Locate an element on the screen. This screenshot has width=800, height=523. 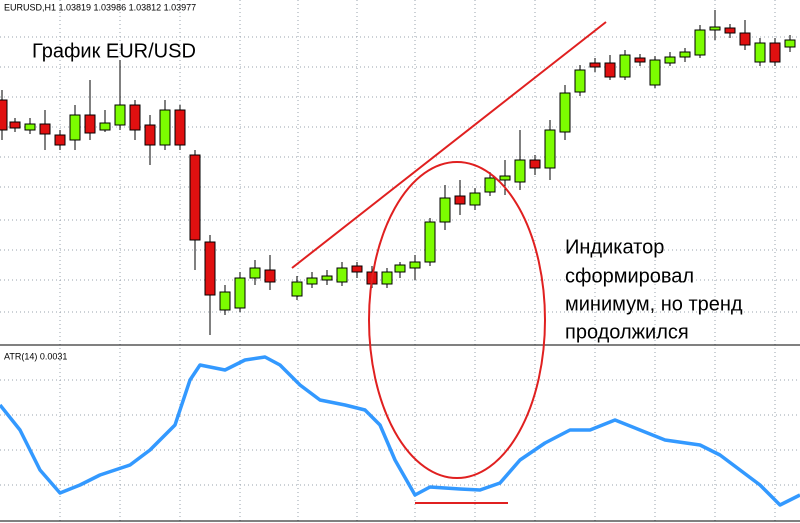
chart-title: График EUR/USD is located at coordinates (114, 51).